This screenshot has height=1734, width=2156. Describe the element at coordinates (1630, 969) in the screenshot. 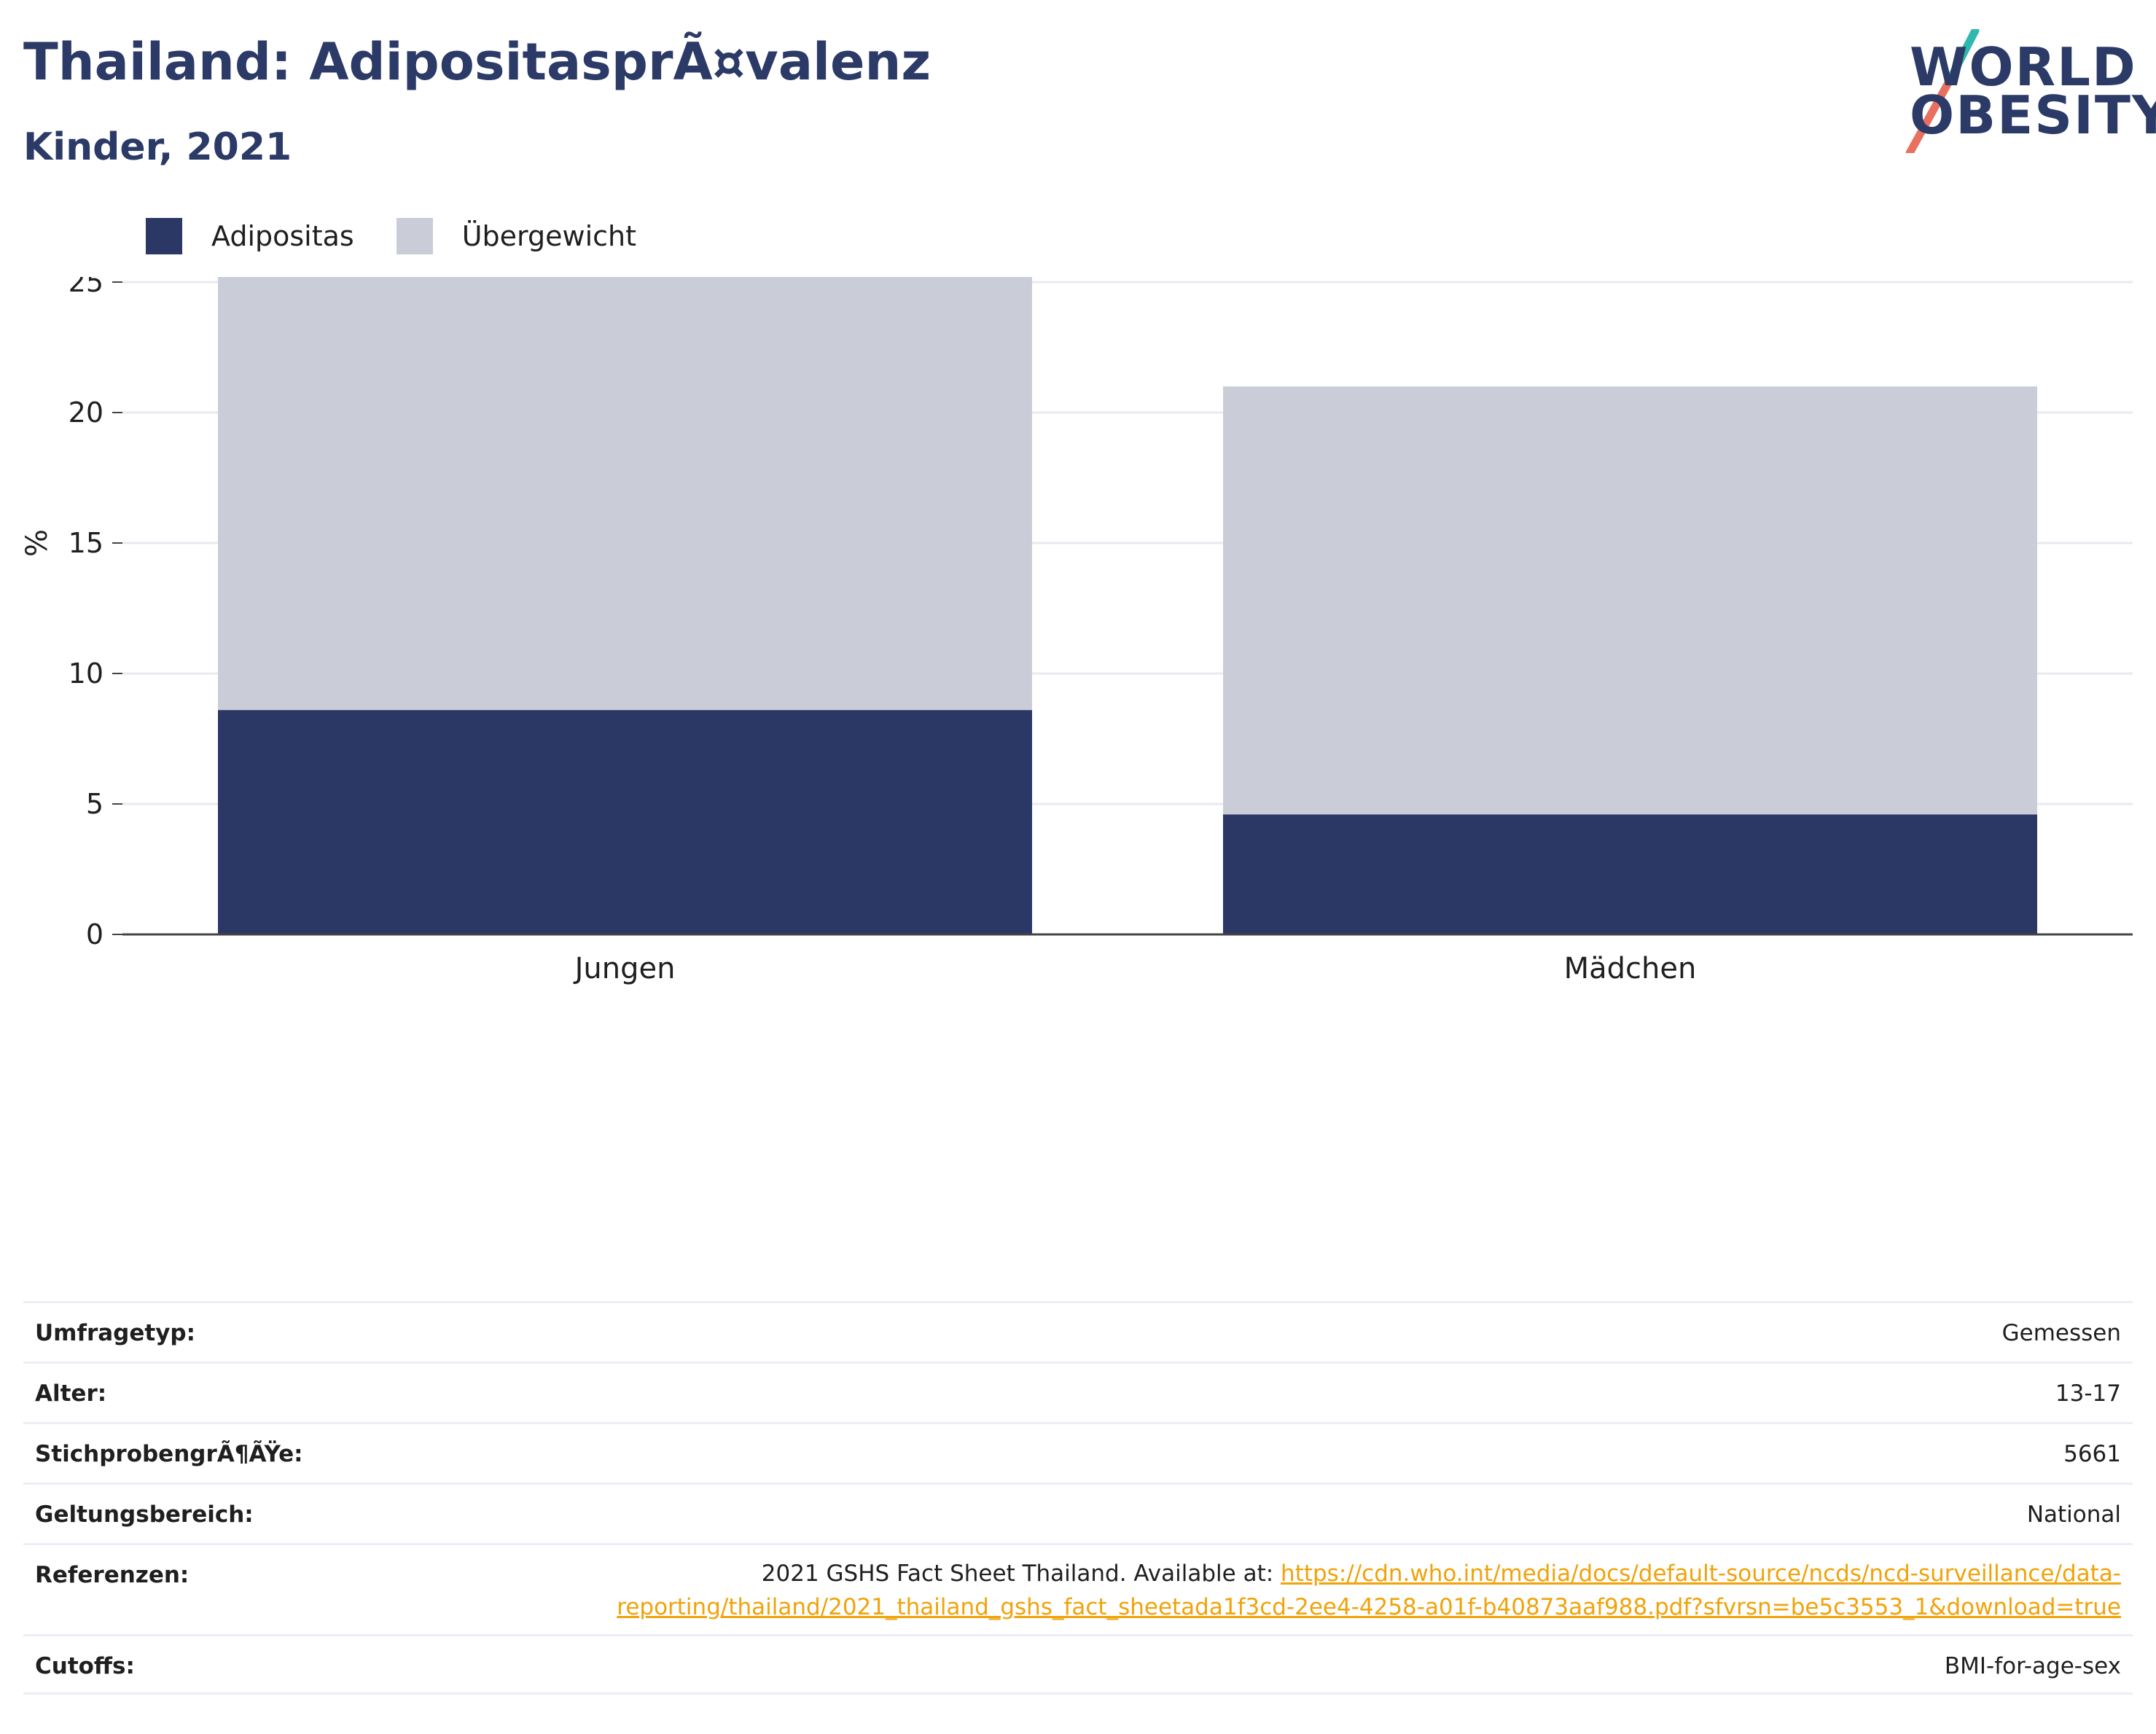

I see `x-tick-label: Mädchen` at that location.